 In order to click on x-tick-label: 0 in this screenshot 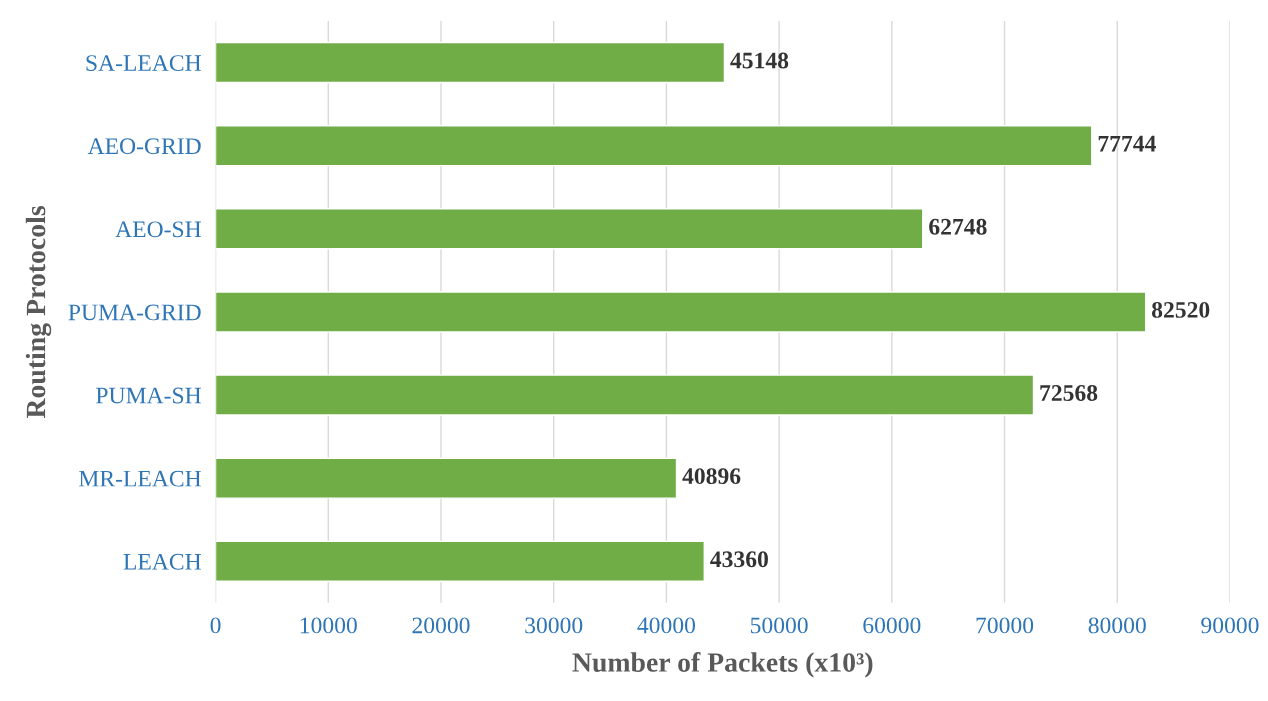, I will do `click(215, 625)`.